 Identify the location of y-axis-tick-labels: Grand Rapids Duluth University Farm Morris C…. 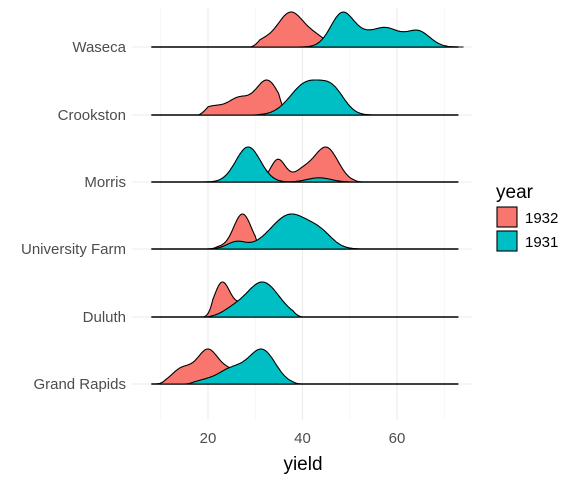
(74, 216).